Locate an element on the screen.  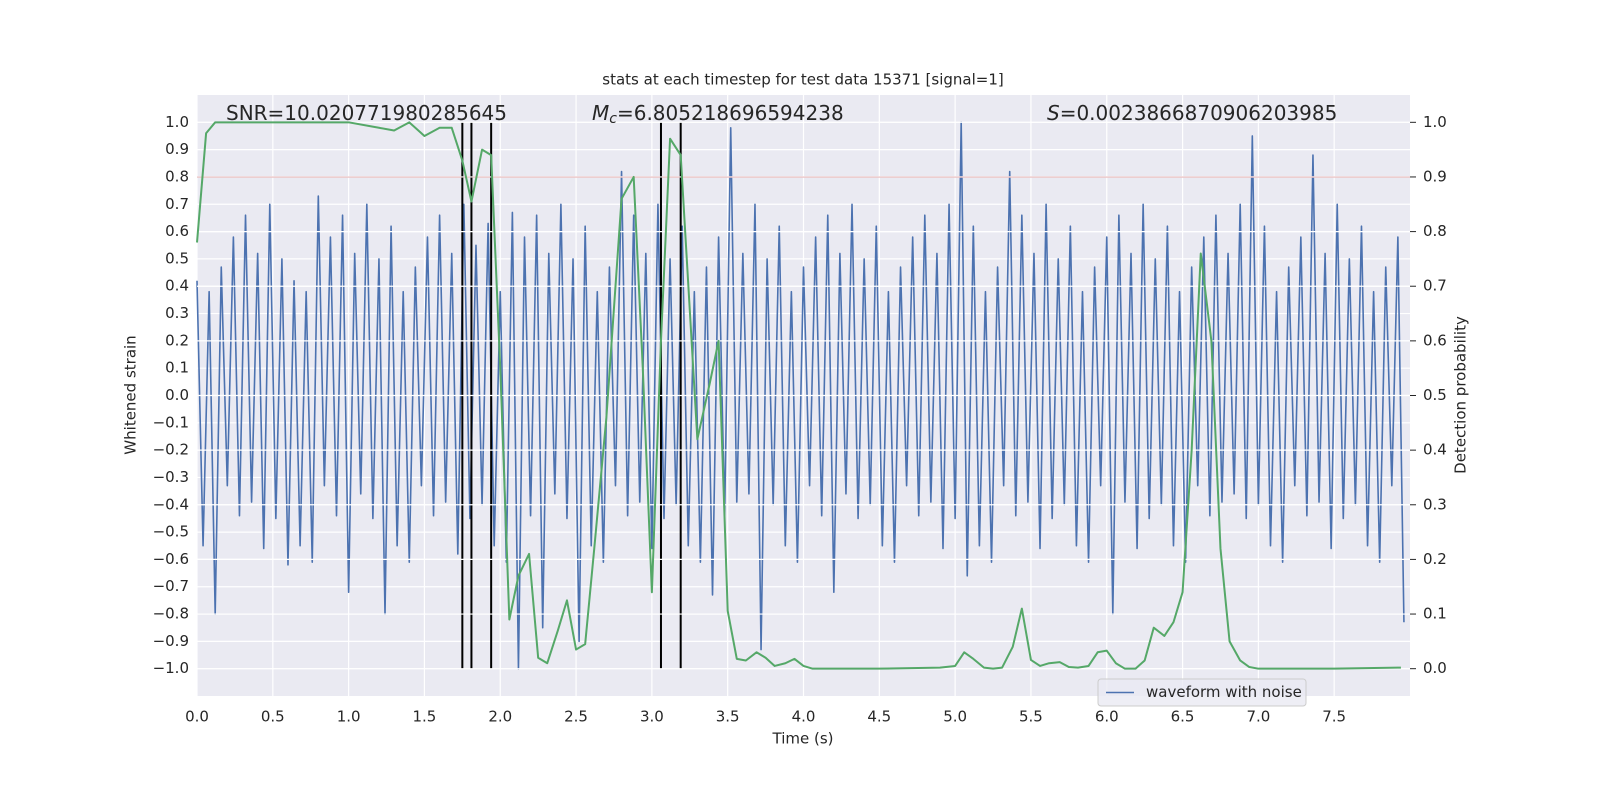
y-tick-label: −0.6 is located at coordinates (171, 559).